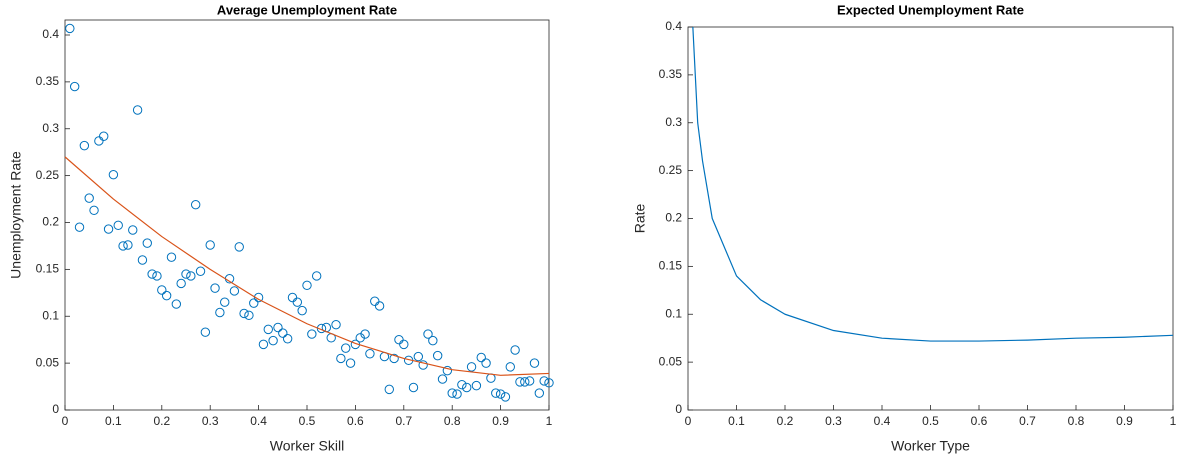 The image size is (1179, 459). I want to click on x-tick-label: 0, so click(65, 421).